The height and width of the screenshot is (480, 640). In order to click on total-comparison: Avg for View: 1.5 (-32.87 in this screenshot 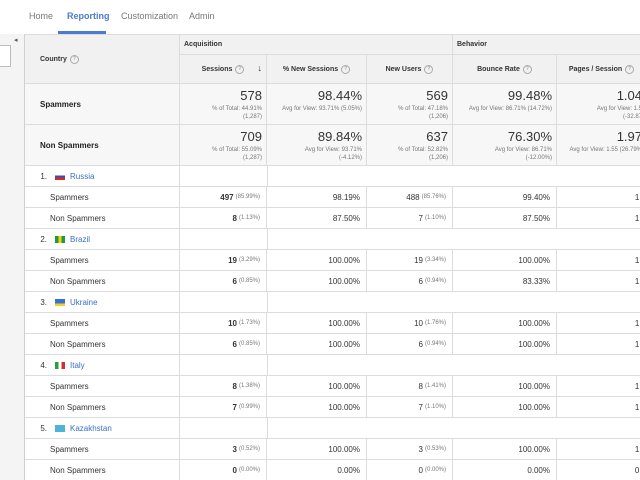, I will do `click(618, 113)`.